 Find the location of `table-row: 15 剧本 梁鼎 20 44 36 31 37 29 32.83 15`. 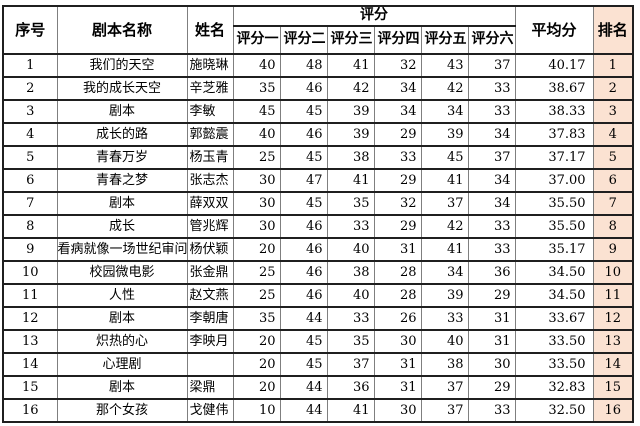

table-row: 15 剧本 梁鼎 20 44 36 31 37 29 32.83 15 is located at coordinates (318, 387).